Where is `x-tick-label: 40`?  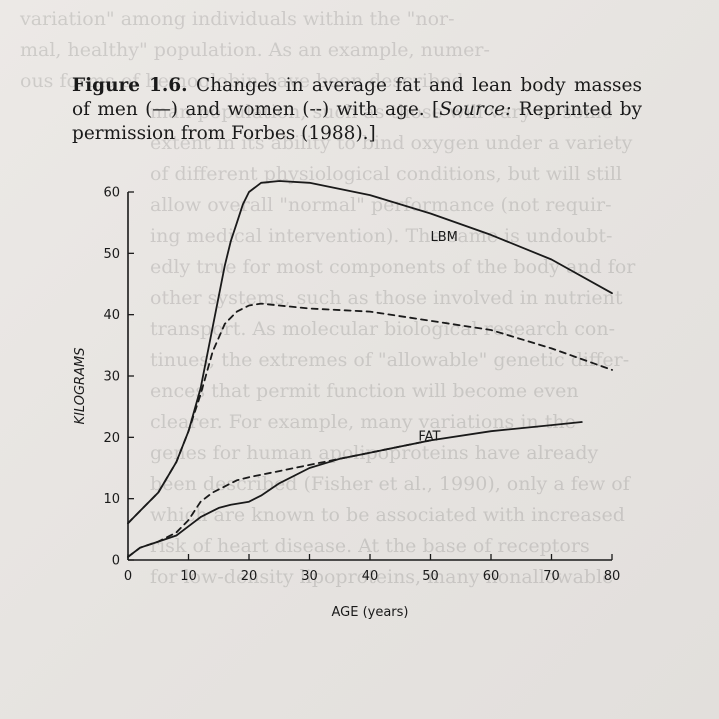
x-tick-label: 40 is located at coordinates (370, 576).